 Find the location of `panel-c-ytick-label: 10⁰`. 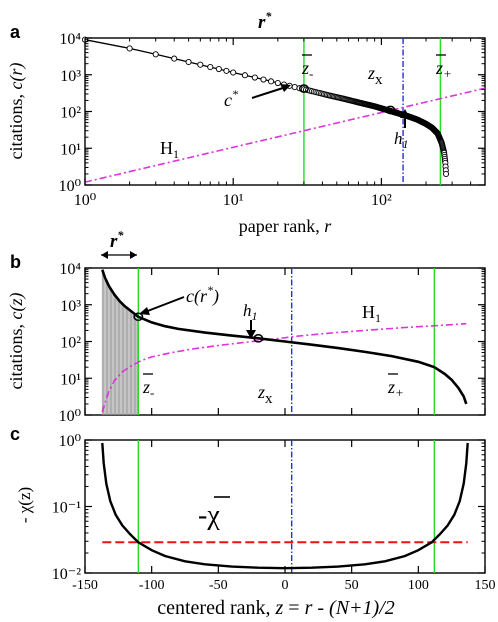

panel-c-ytick-label: 10⁰ is located at coordinates (70, 441).